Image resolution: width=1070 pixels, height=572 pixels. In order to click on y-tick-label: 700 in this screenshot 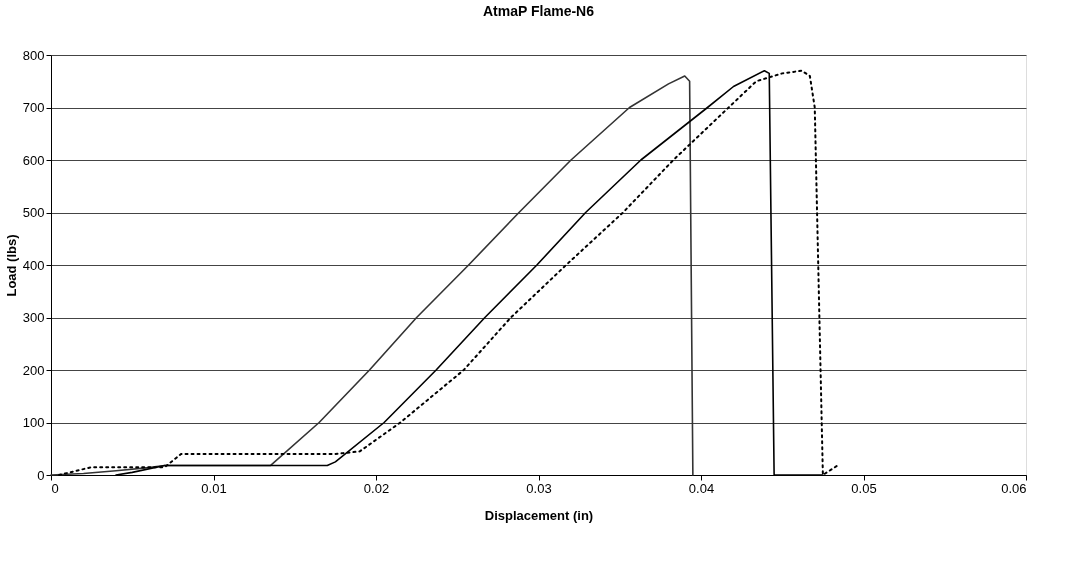, I will do `click(33, 107)`.